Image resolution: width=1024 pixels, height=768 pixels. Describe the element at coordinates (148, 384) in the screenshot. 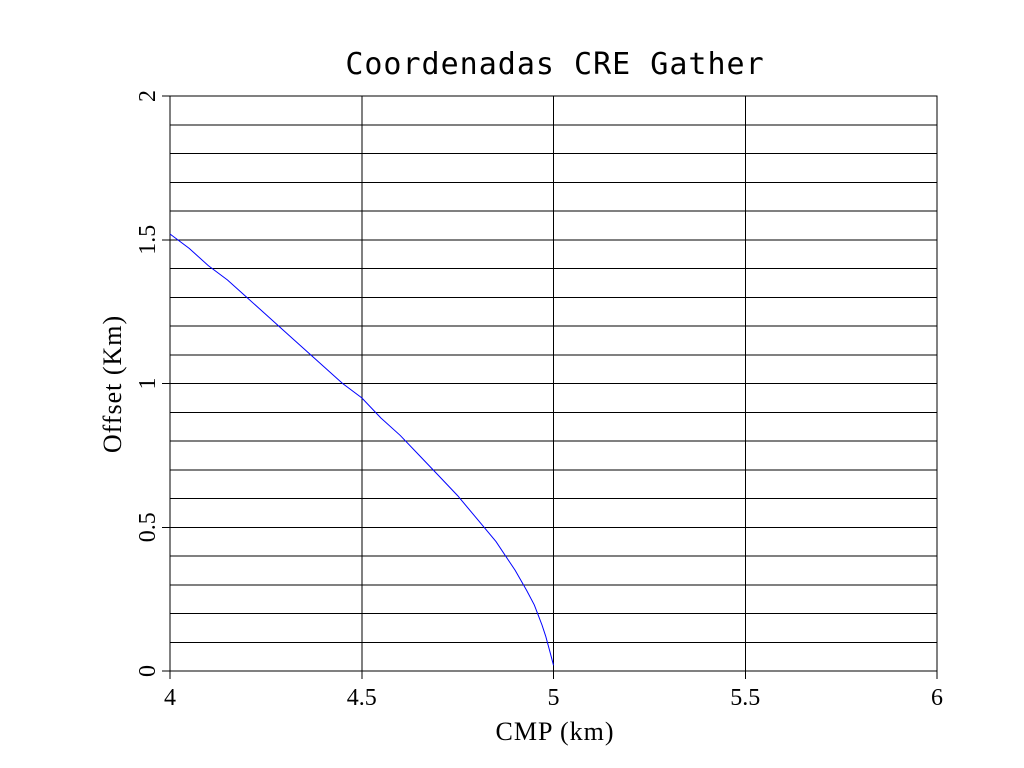

I see `y-tick-label: 1` at that location.